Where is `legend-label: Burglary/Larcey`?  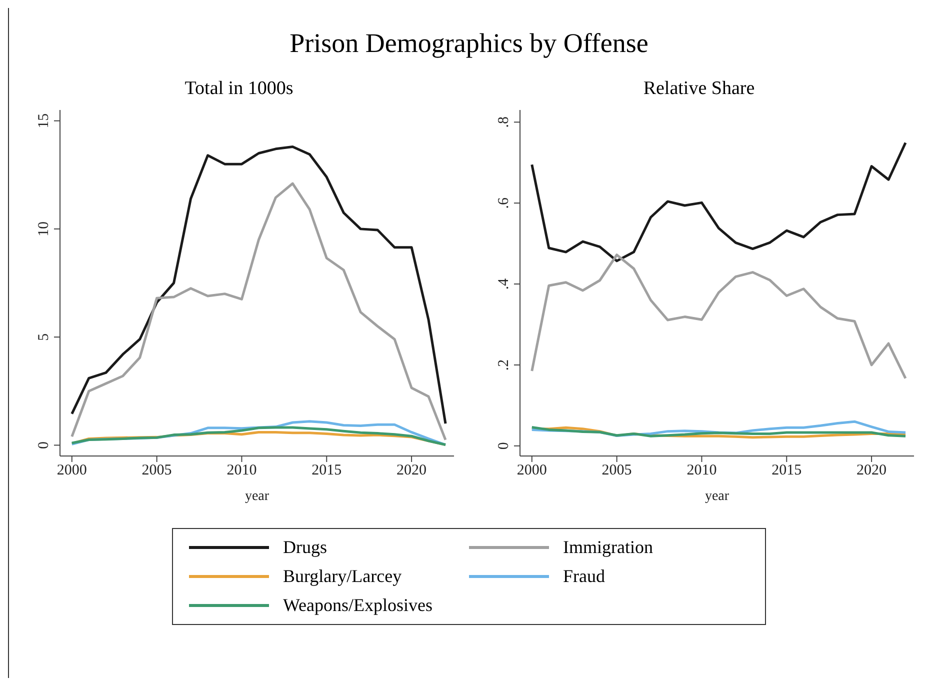
legend-label: Burglary/Larcey is located at coordinates (342, 576).